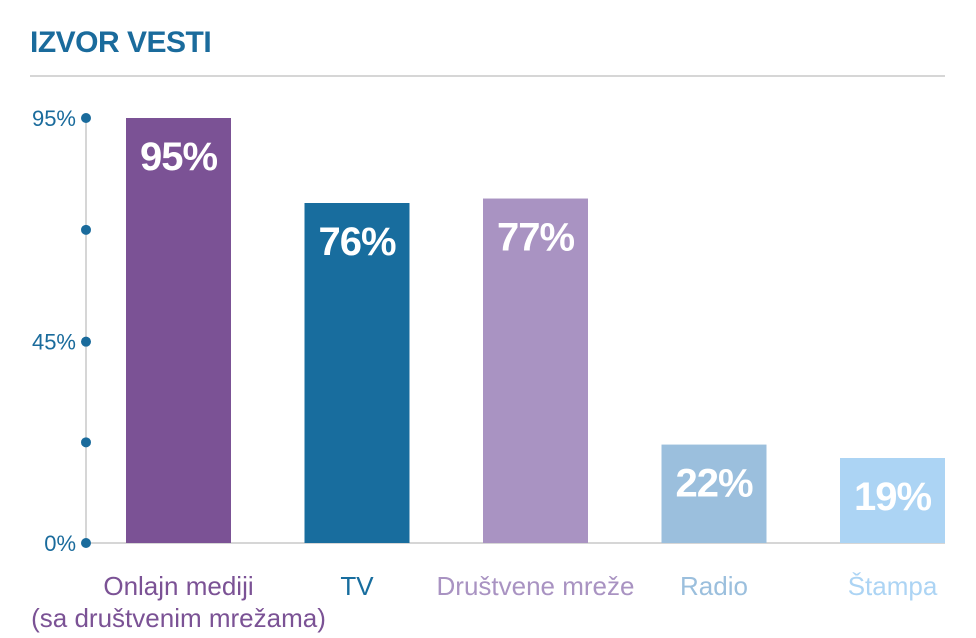 Image resolution: width=976 pixels, height=638 pixels. I want to click on category-label: Štampa, so click(893, 586).